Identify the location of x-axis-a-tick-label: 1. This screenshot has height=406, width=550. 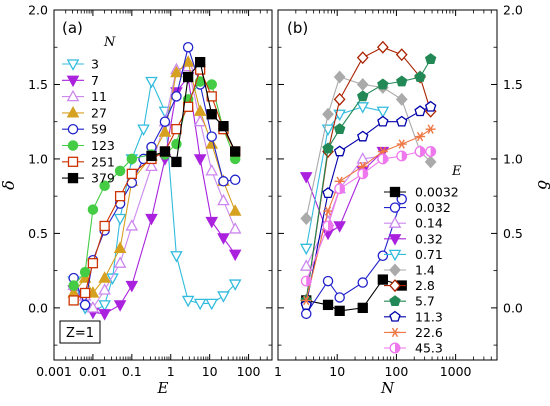
(171, 371).